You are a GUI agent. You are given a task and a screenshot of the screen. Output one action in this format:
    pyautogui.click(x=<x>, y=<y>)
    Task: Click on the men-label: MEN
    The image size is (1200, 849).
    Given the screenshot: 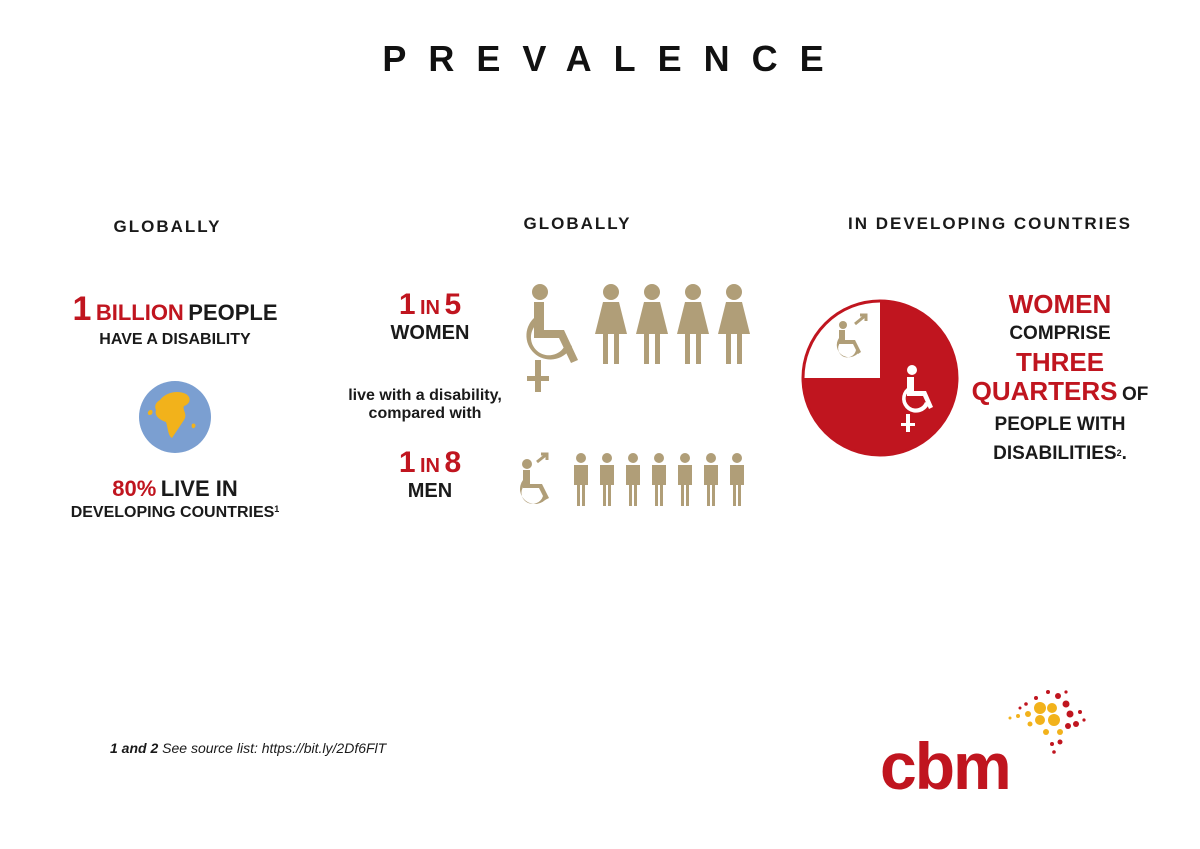 What is the action you would take?
    pyautogui.click(x=430, y=491)
    